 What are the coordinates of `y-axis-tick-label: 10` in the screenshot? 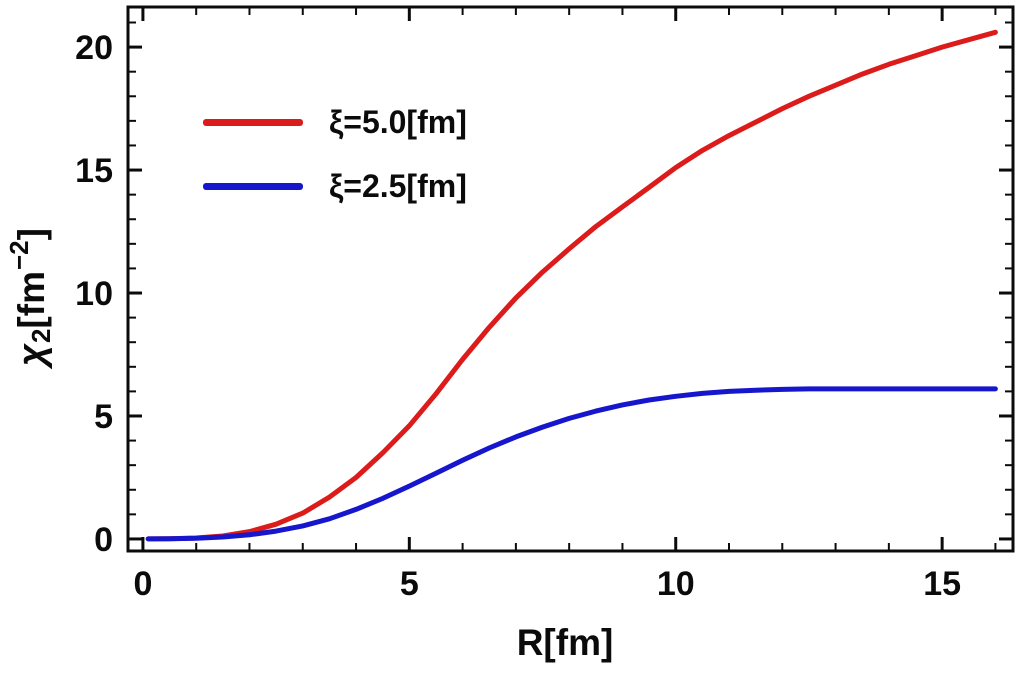 It's located at (94, 294).